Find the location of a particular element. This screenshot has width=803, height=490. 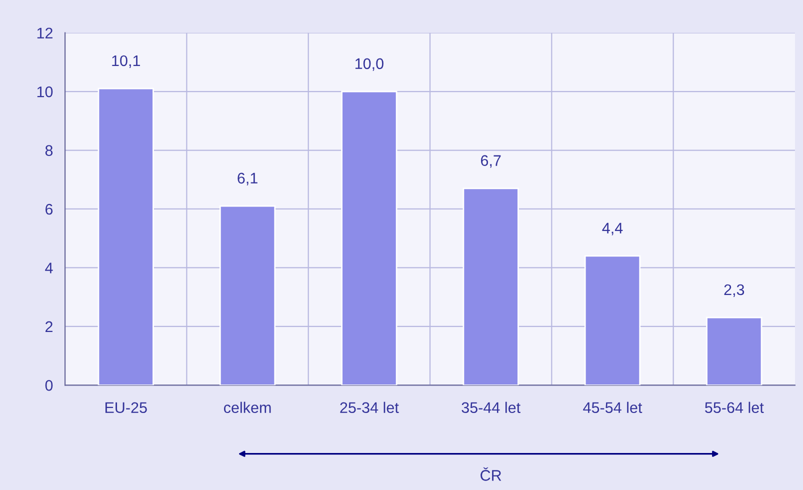

y-tick-label: 10 is located at coordinates (45, 92).